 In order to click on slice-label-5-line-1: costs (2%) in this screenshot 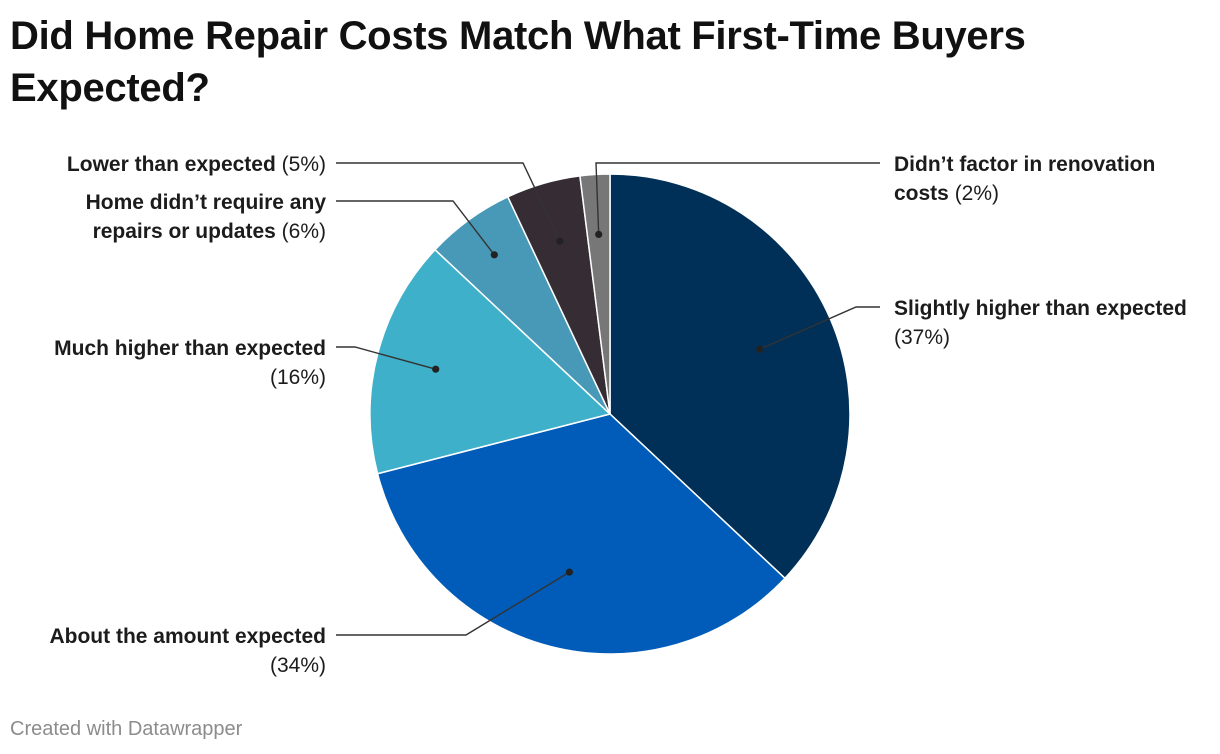, I will do `click(946, 193)`.